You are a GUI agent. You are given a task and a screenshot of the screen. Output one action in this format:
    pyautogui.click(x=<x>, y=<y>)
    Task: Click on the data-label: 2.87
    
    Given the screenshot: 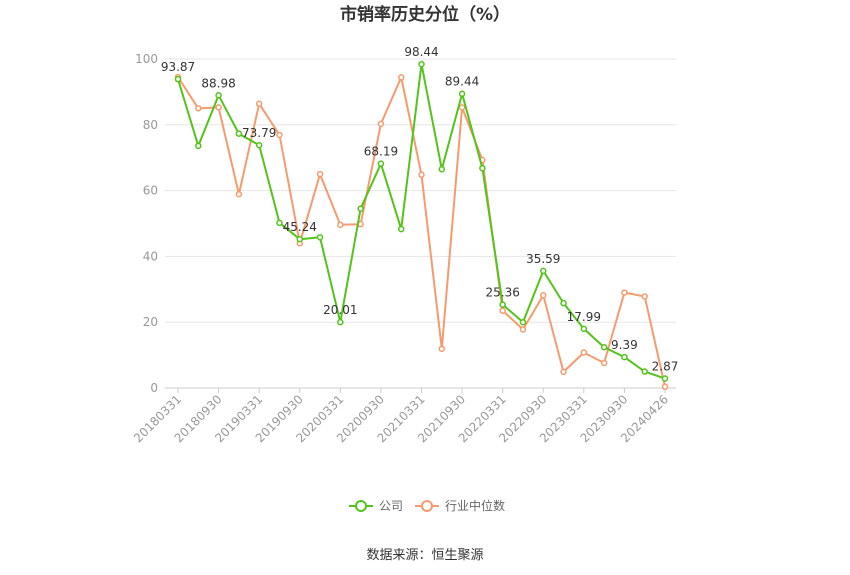 What is the action you would take?
    pyautogui.click(x=665, y=367)
    